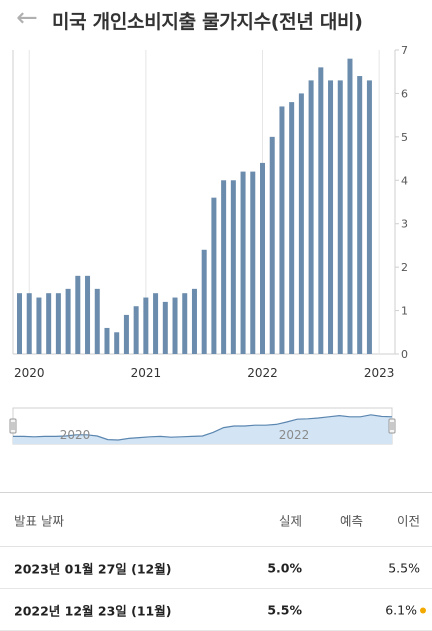  What do you see at coordinates (404, 137) in the screenshot?
I see `y-tick-label: 5` at bounding box center [404, 137].